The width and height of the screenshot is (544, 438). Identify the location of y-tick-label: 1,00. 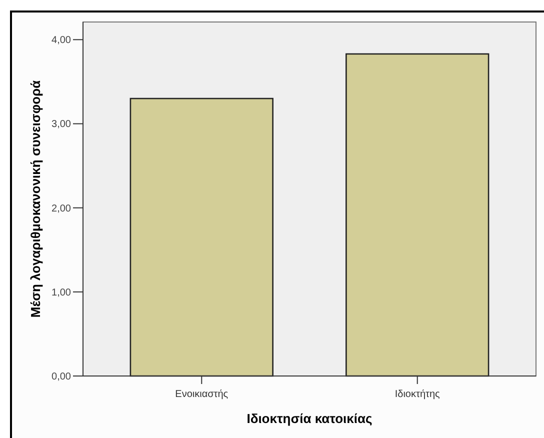
(62, 292).